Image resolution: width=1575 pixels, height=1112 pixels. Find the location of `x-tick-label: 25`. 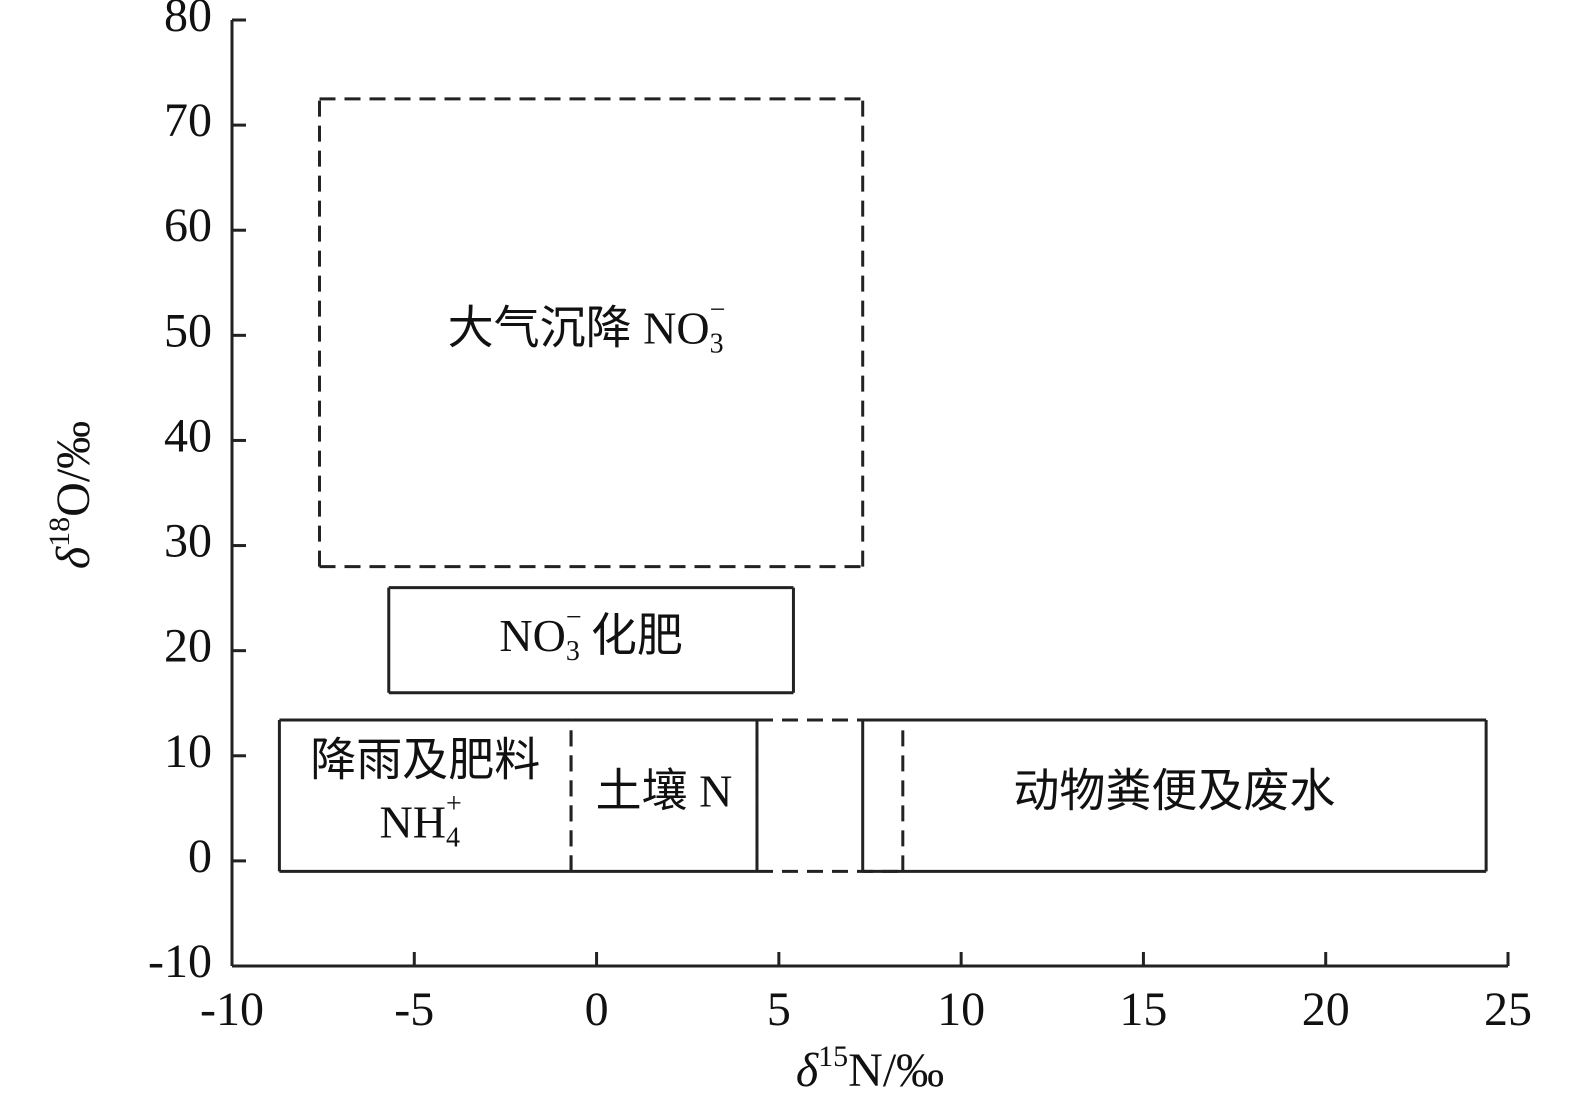

x-tick-label: 25 is located at coordinates (1508, 1009).